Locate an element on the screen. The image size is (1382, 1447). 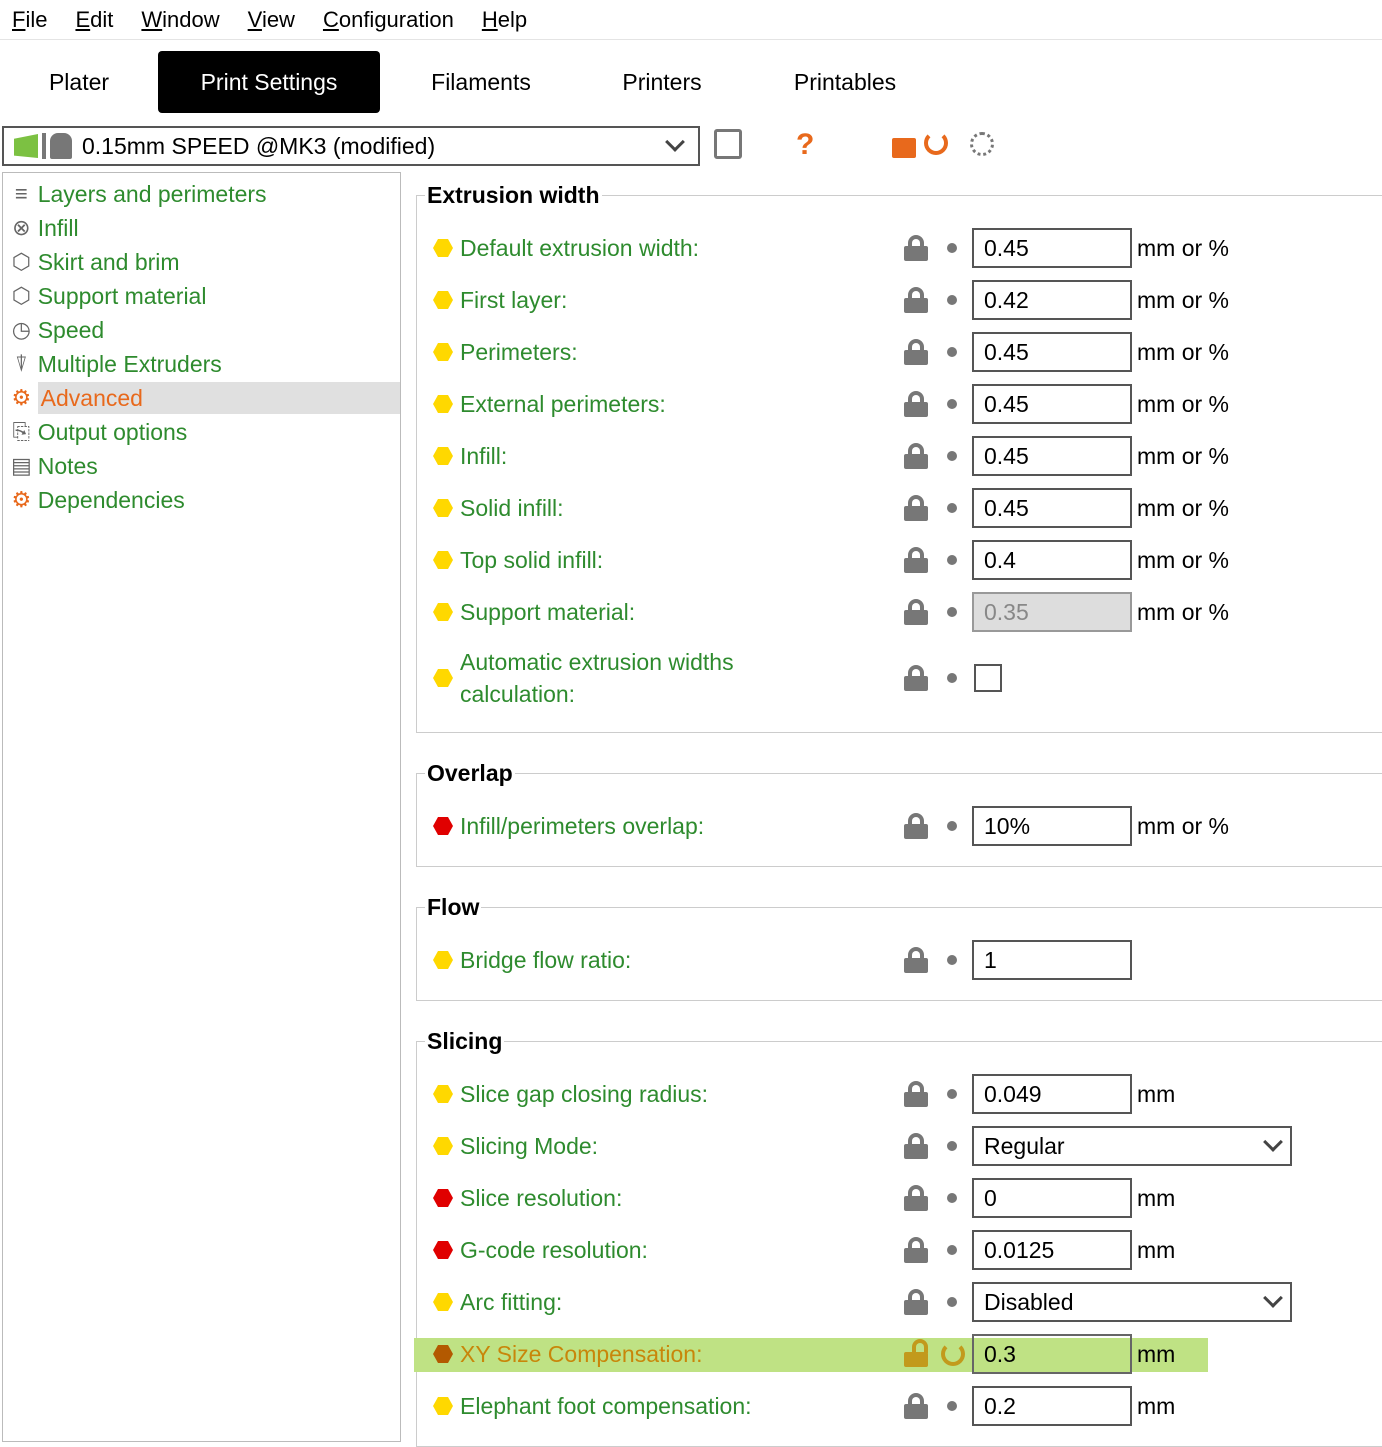
highlight is located at coordinates (811, 1355).